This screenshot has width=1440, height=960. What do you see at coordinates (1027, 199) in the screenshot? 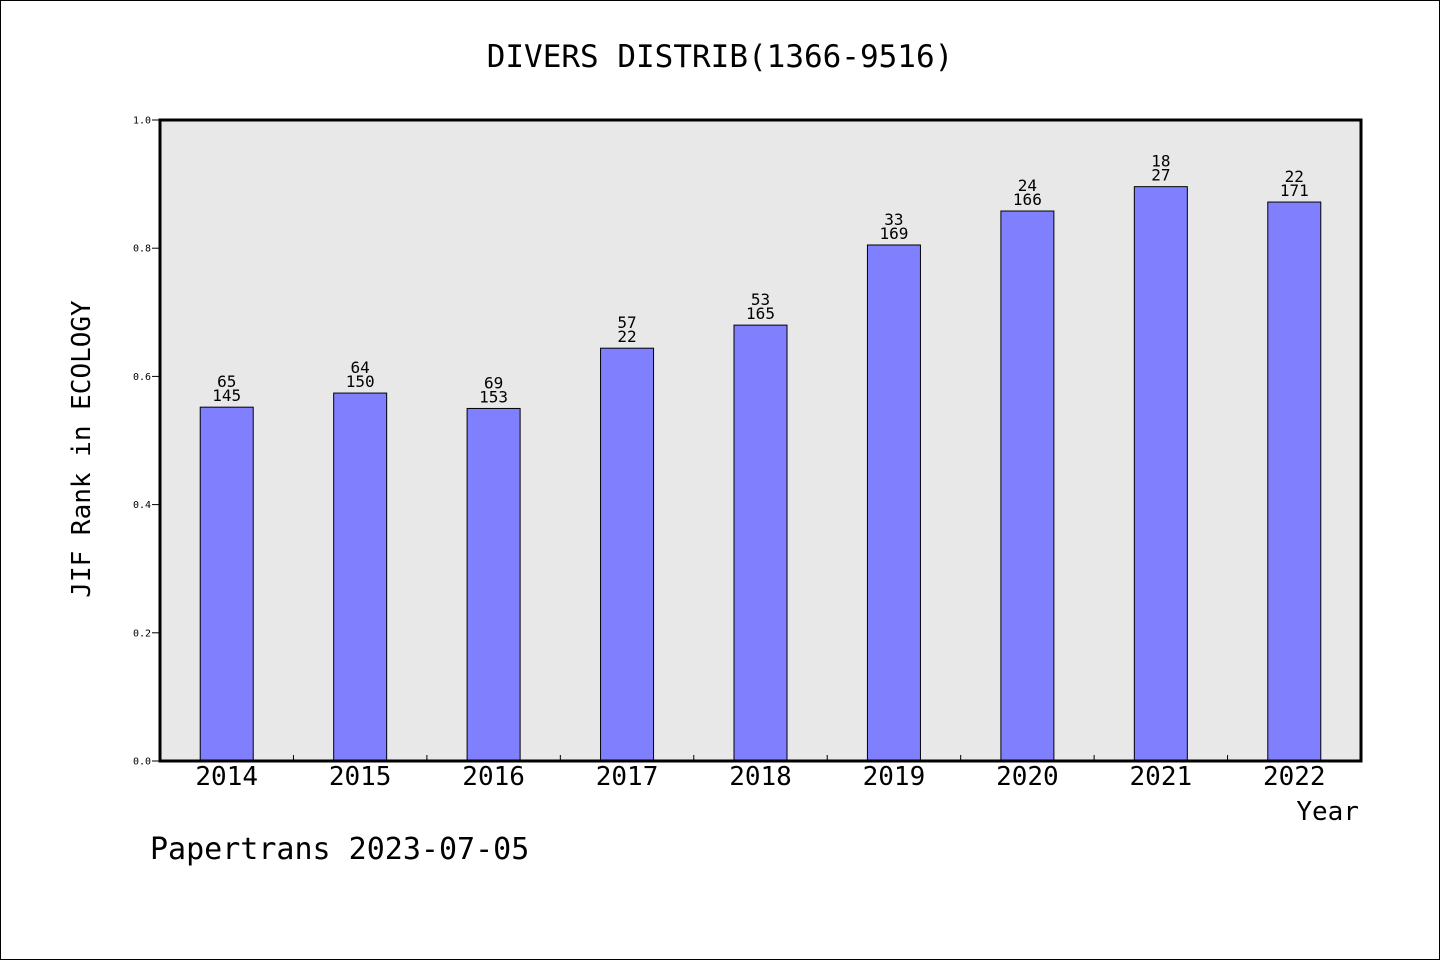
I see `bar-data-label-bottom: 166` at bounding box center [1027, 199].